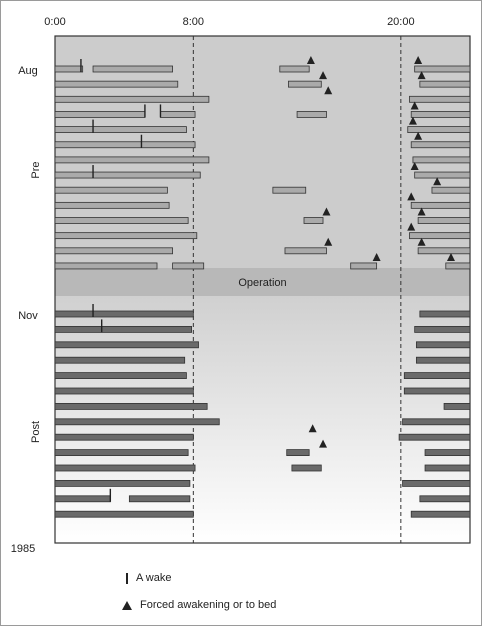 The height and width of the screenshot is (627, 483). Describe the element at coordinates (23, 549) in the screenshot. I see `year-label: 1985` at that location.